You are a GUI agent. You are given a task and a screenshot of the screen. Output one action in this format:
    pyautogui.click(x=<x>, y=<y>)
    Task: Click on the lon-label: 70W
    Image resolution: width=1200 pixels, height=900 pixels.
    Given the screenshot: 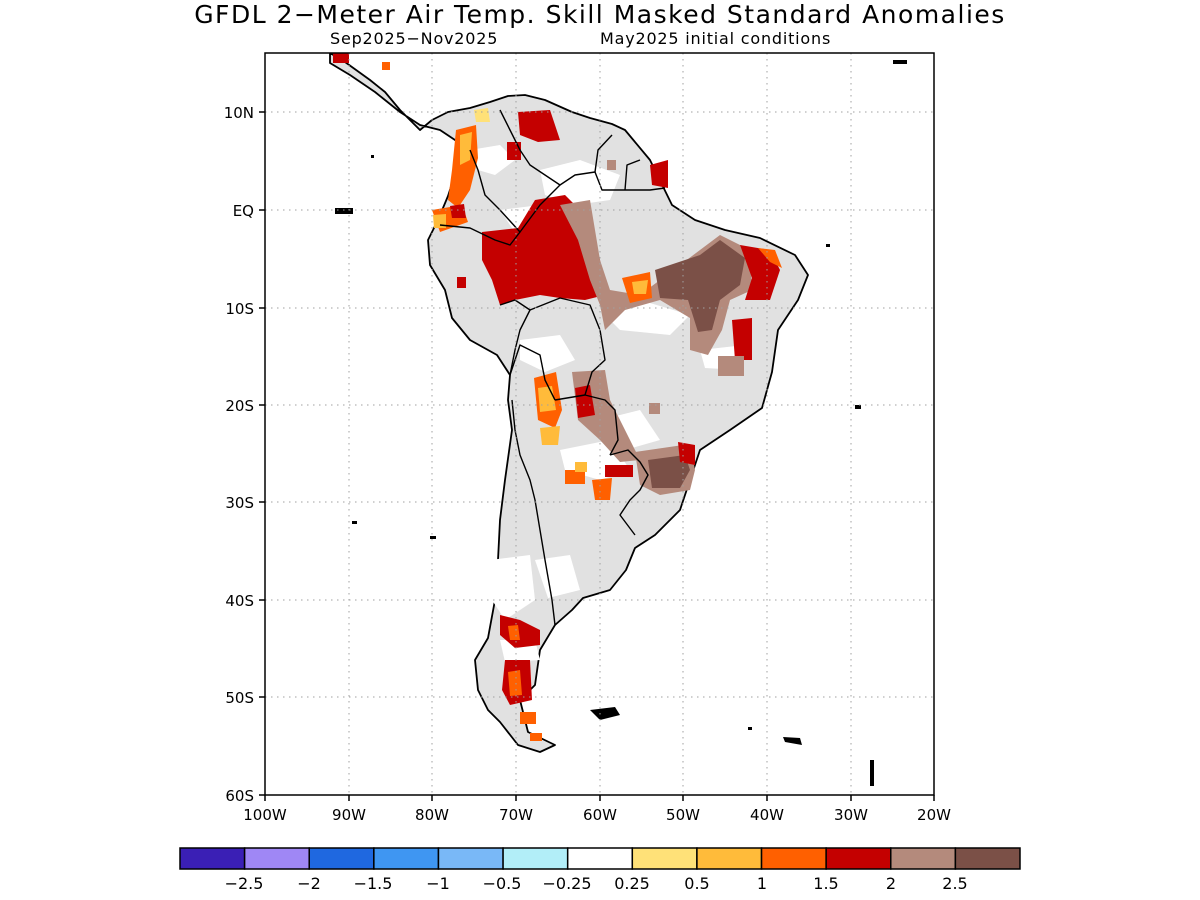 What is the action you would take?
    pyautogui.click(x=516, y=815)
    